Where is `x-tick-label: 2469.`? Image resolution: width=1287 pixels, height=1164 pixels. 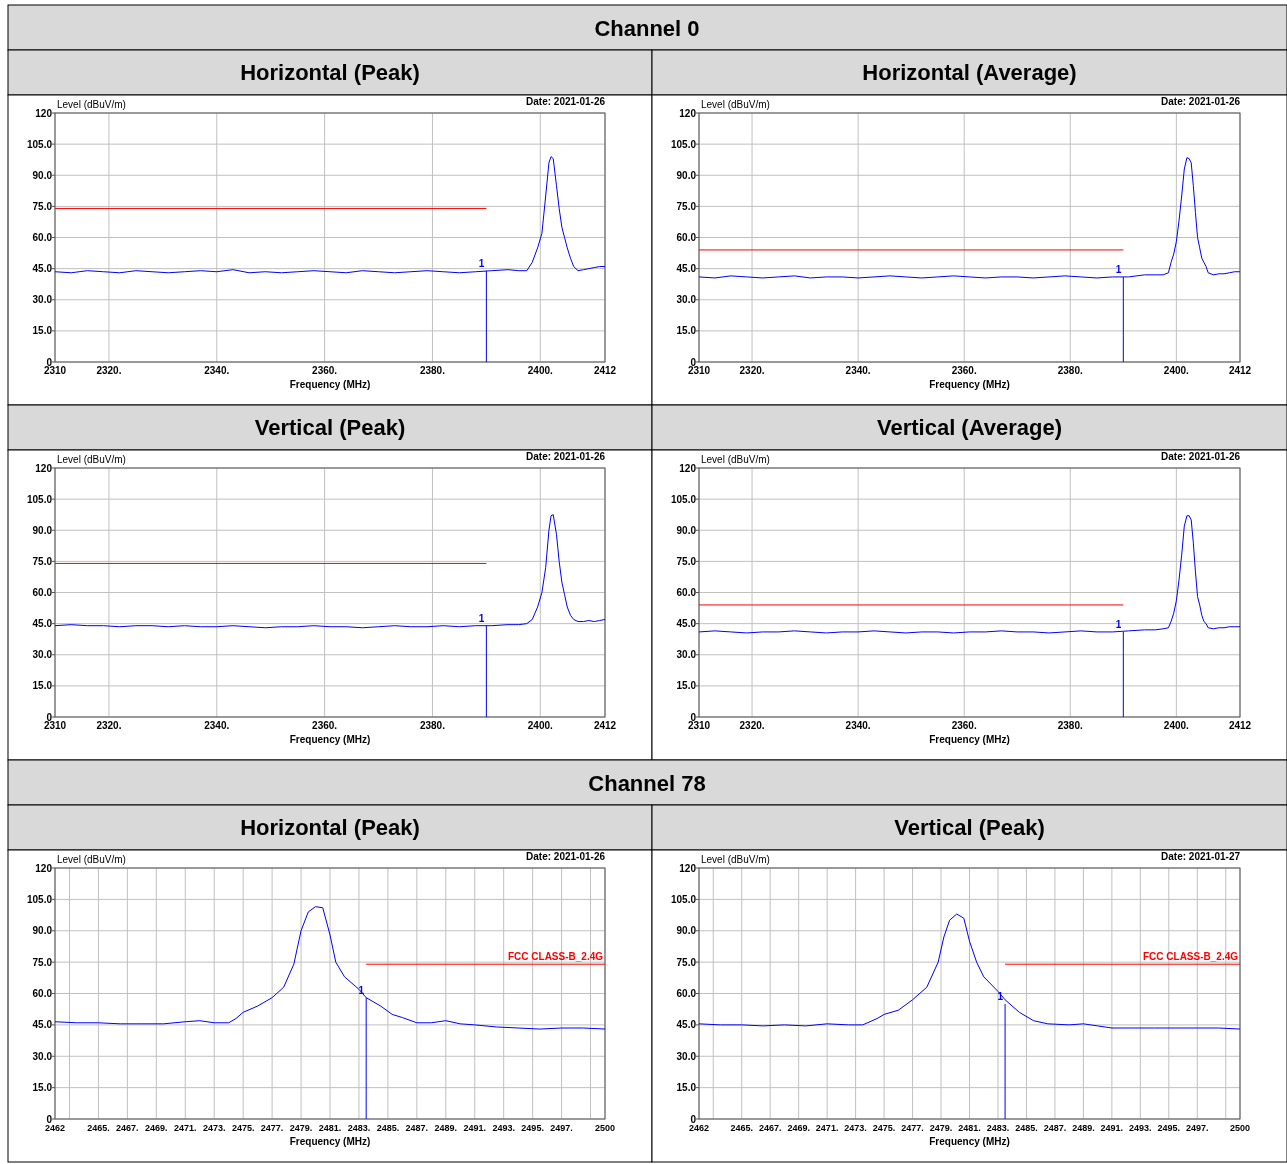 x-tick-label: 2469. is located at coordinates (156, 1128).